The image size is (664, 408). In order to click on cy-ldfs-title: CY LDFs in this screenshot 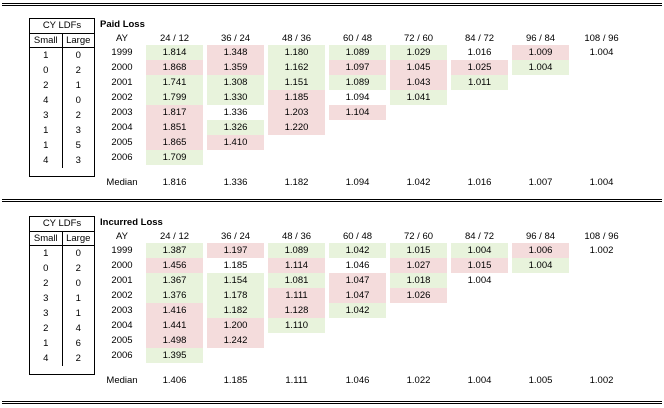, I will do `click(62, 224)`.